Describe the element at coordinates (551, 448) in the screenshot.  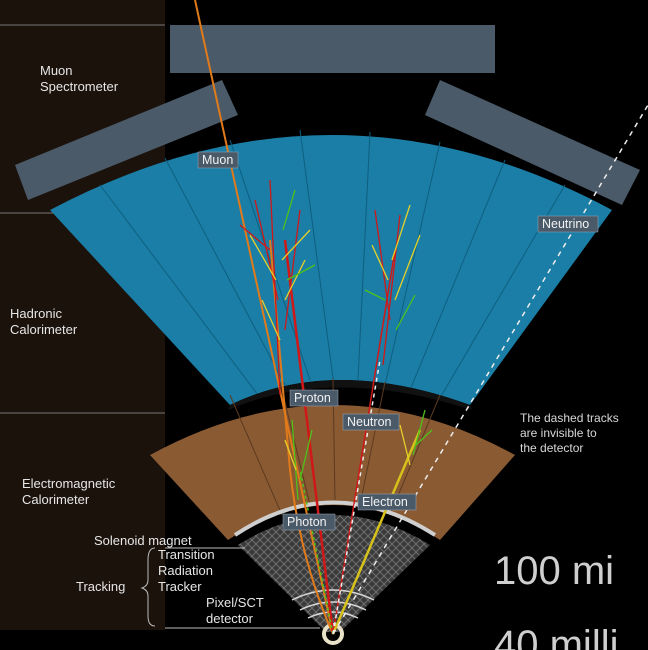
I see `note-line-3: the detector` at that location.